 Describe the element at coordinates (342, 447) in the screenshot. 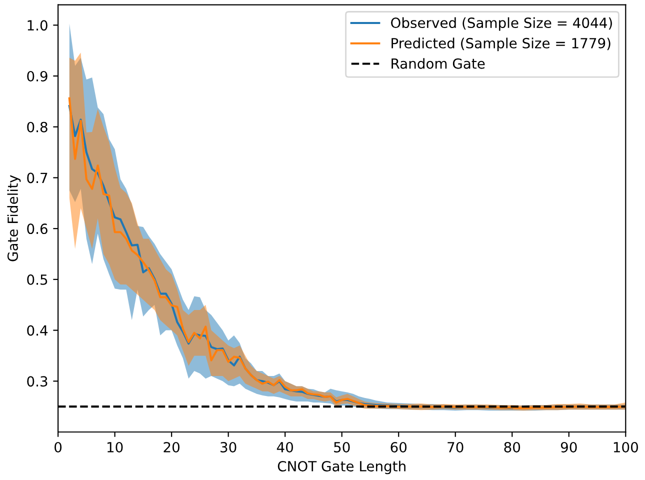

I see `x-tick-label: 50` at that location.